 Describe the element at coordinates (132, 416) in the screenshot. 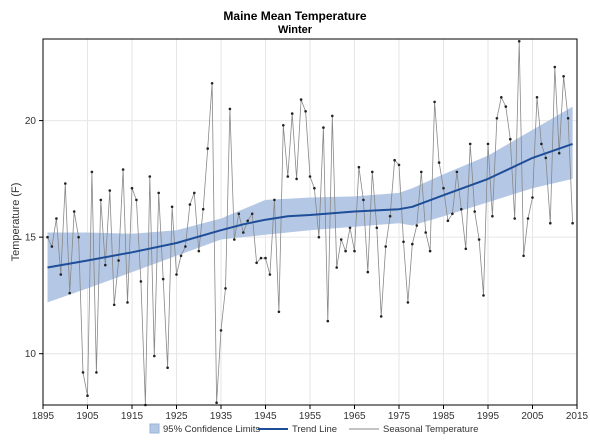

I see `x-tick-label: 1915` at that location.